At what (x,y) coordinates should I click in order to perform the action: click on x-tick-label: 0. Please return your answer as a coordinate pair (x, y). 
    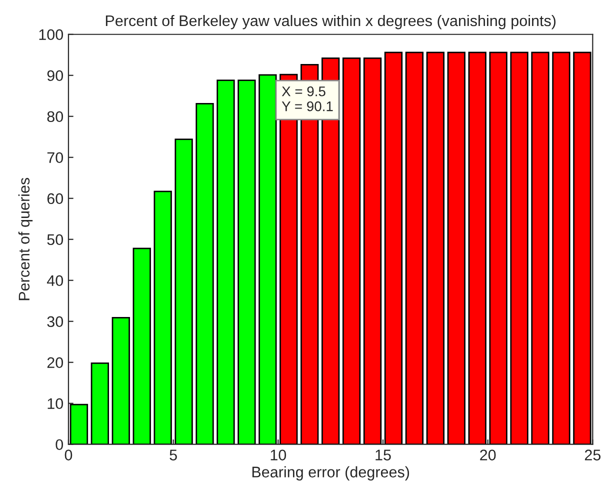
    Looking at the image, I should click on (68, 455).